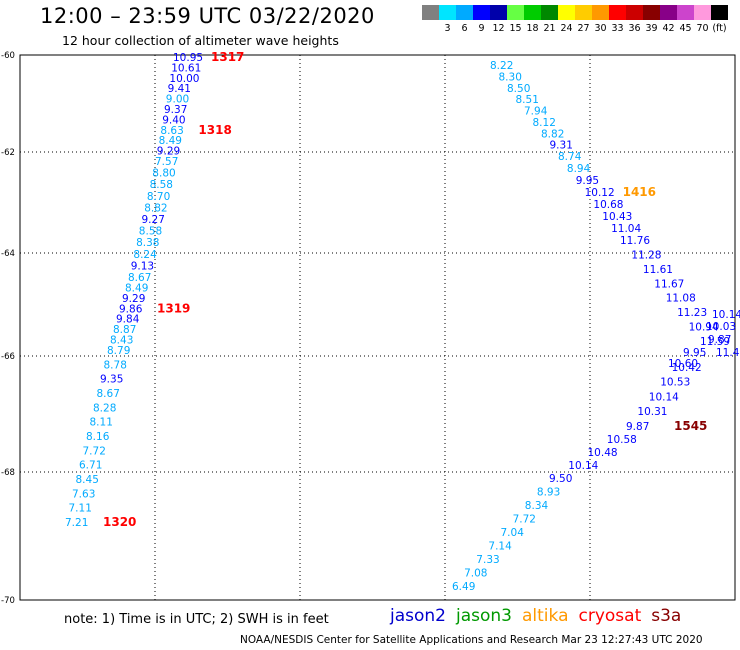  I want to click on colorbar-label: 24, so click(566, 28).